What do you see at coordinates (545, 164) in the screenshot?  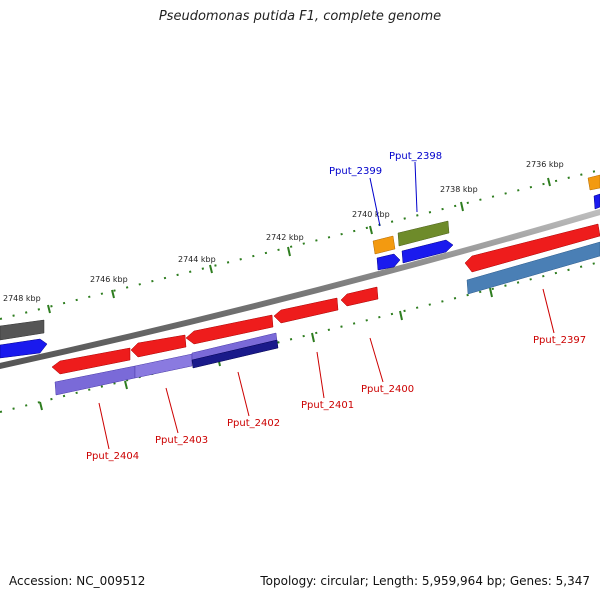 I see `scale-label-2736: 2736 kbp` at bounding box center [545, 164].